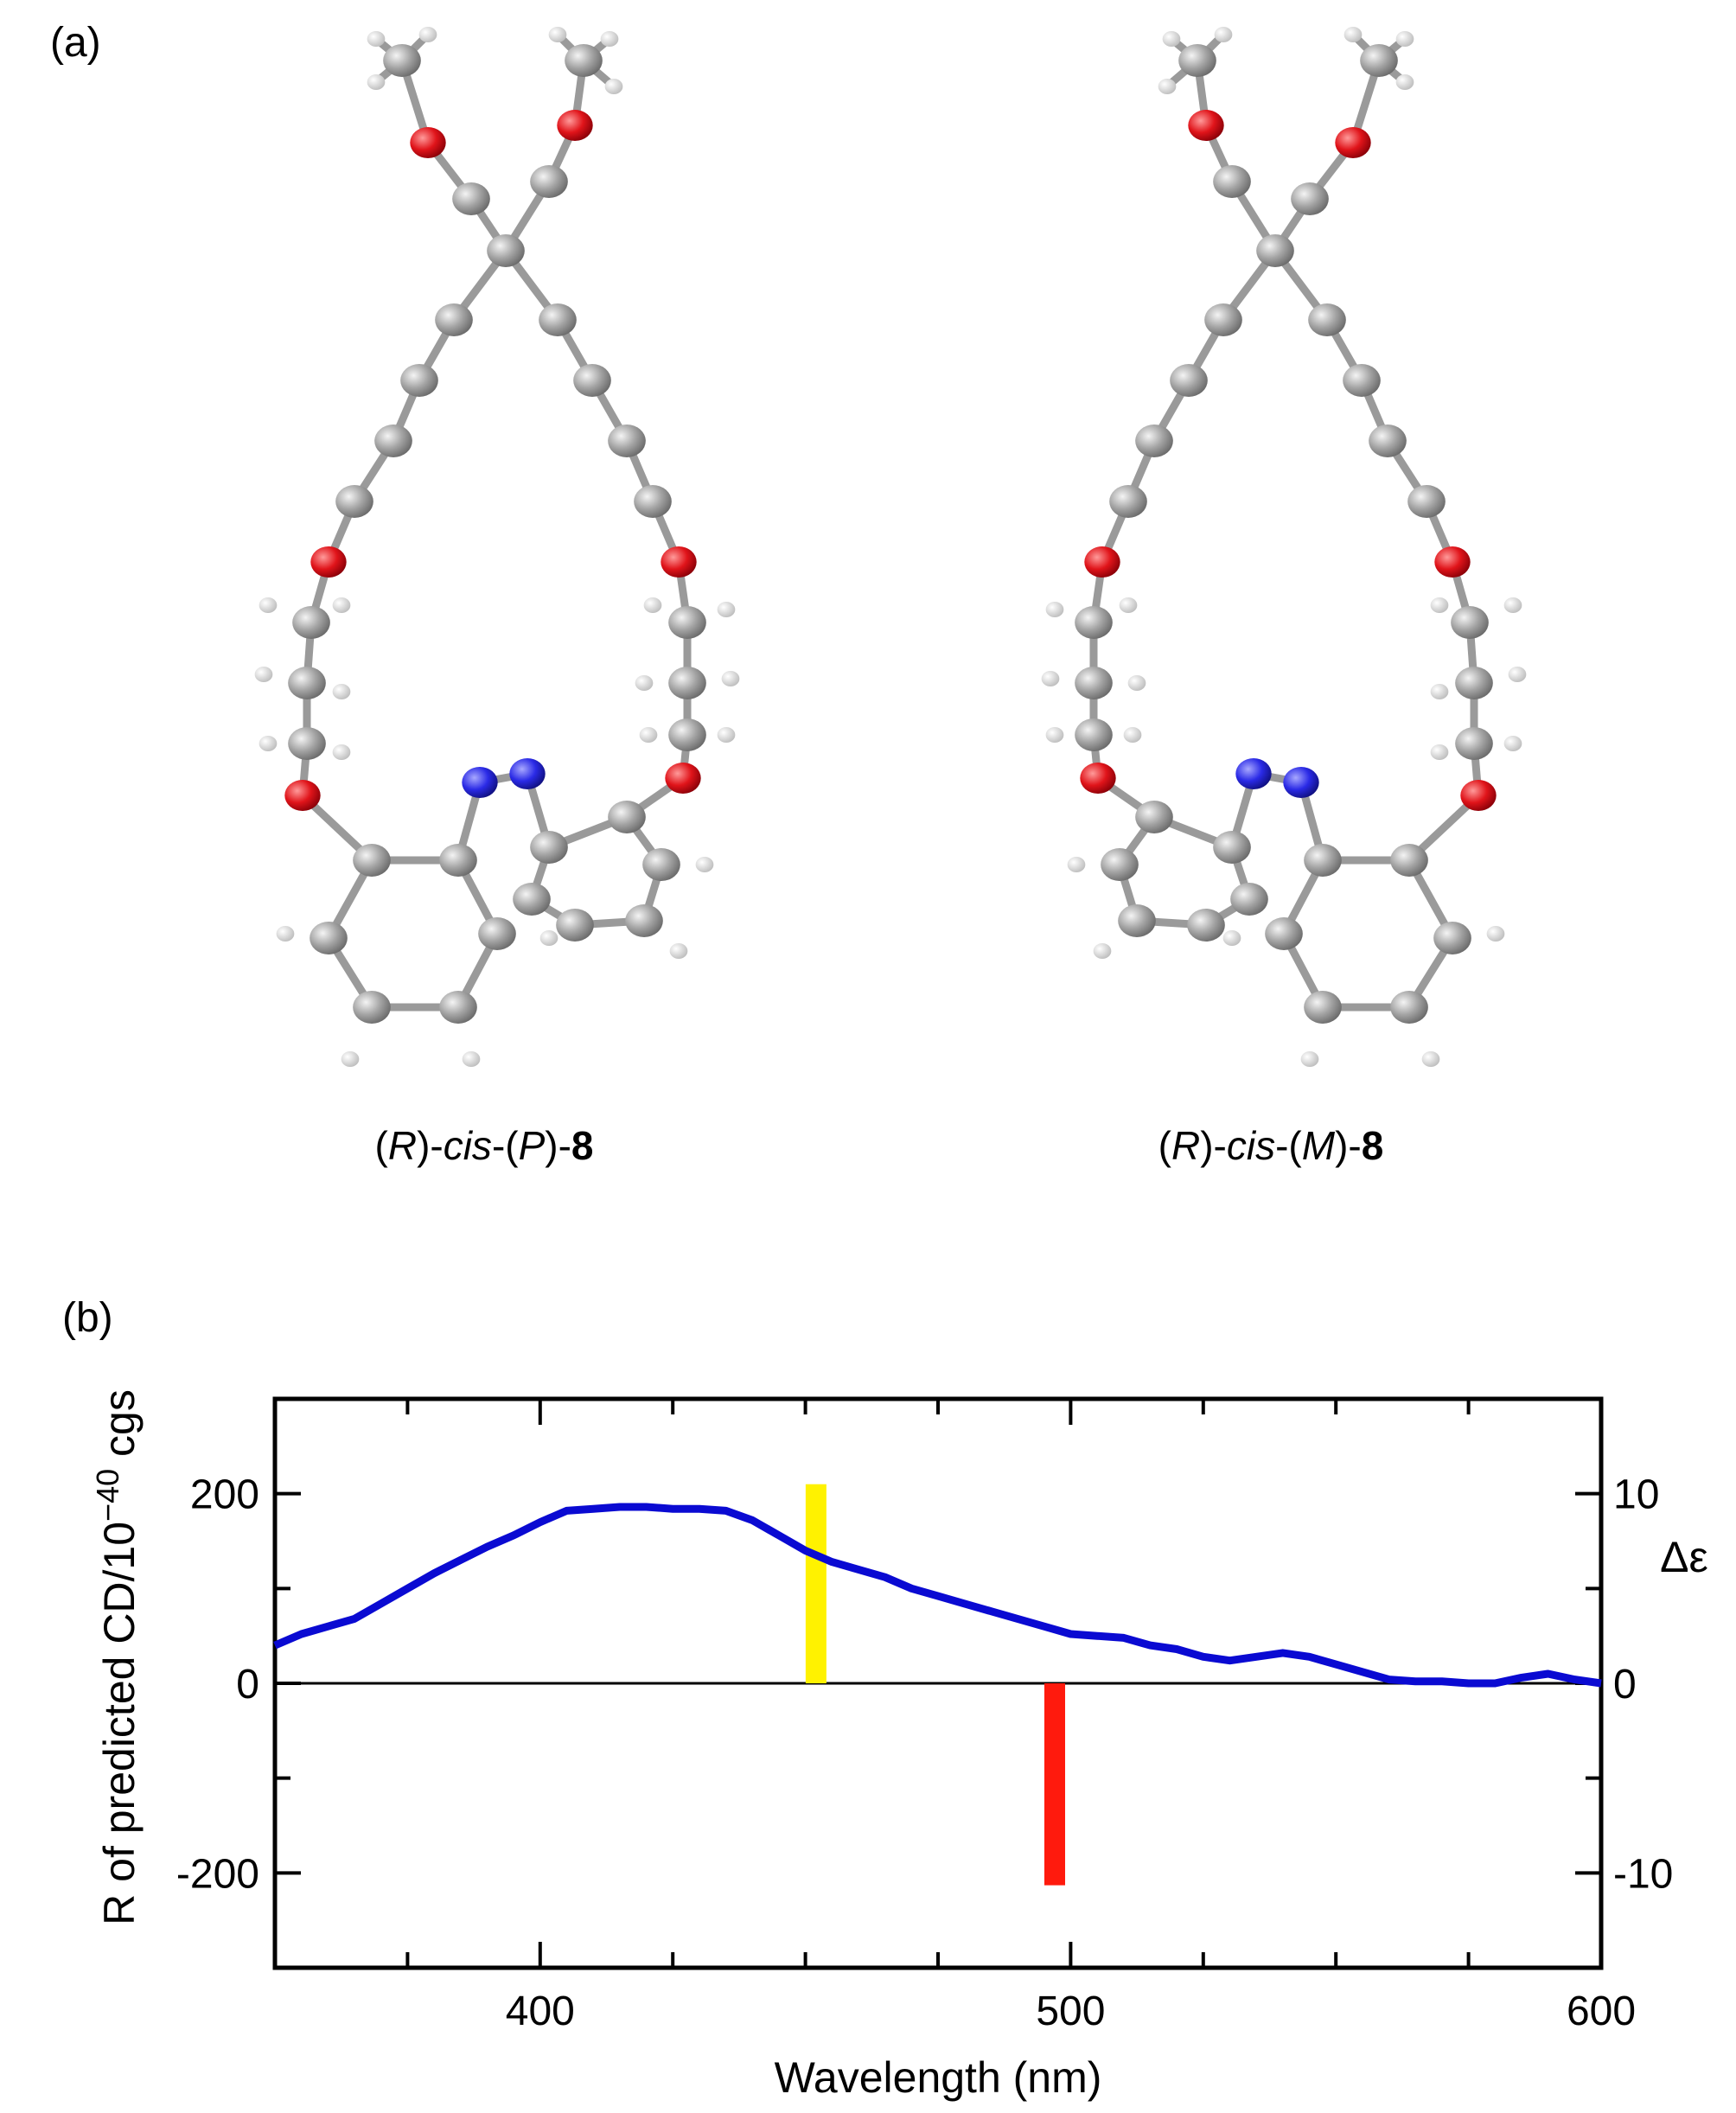 This screenshot has width=1736, height=2113. I want to click on y-right-tick-label: 10, so click(1636, 1495).